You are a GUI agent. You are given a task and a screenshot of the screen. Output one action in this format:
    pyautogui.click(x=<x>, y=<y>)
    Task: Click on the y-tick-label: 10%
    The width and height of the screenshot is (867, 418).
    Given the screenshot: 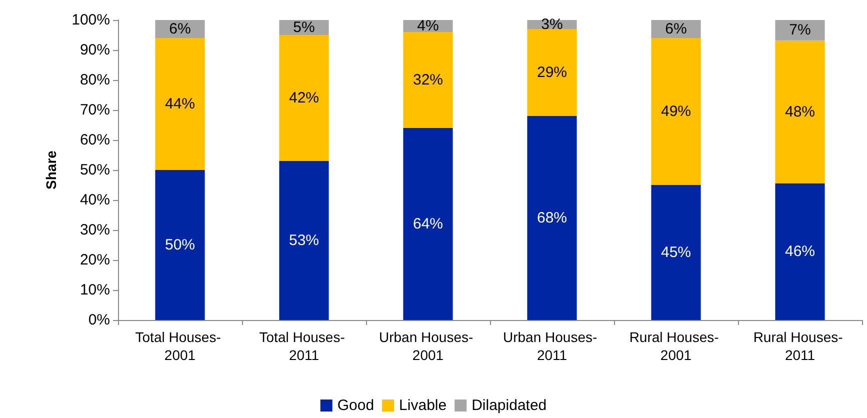 What is the action you would take?
    pyautogui.click(x=95, y=290)
    